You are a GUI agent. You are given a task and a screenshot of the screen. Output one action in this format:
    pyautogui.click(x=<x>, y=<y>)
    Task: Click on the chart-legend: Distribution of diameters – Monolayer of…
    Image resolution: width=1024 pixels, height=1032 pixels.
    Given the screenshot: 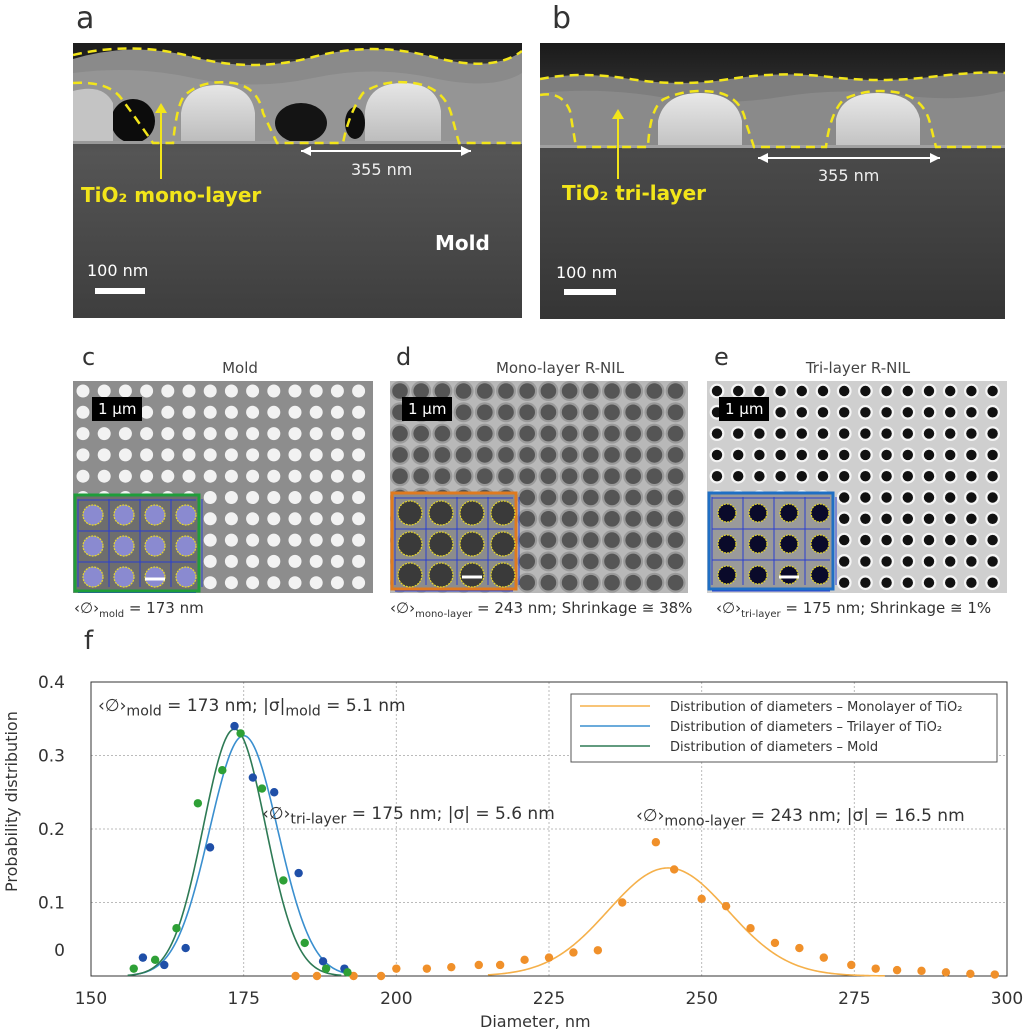 What is the action you would take?
    pyautogui.click(x=784, y=728)
    